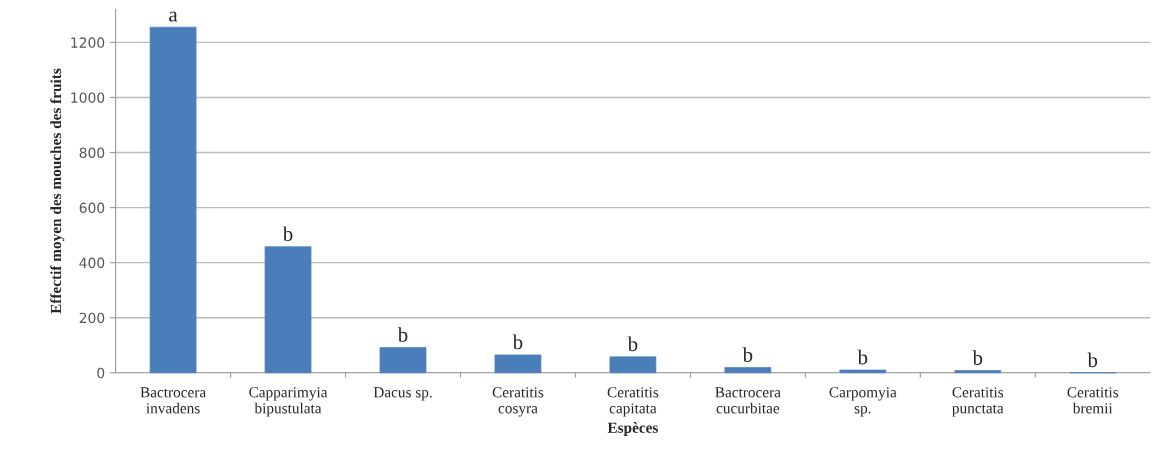 This screenshot has width=1156, height=466. I want to click on x-tick-label: Ceratitis punctata, so click(978, 402).